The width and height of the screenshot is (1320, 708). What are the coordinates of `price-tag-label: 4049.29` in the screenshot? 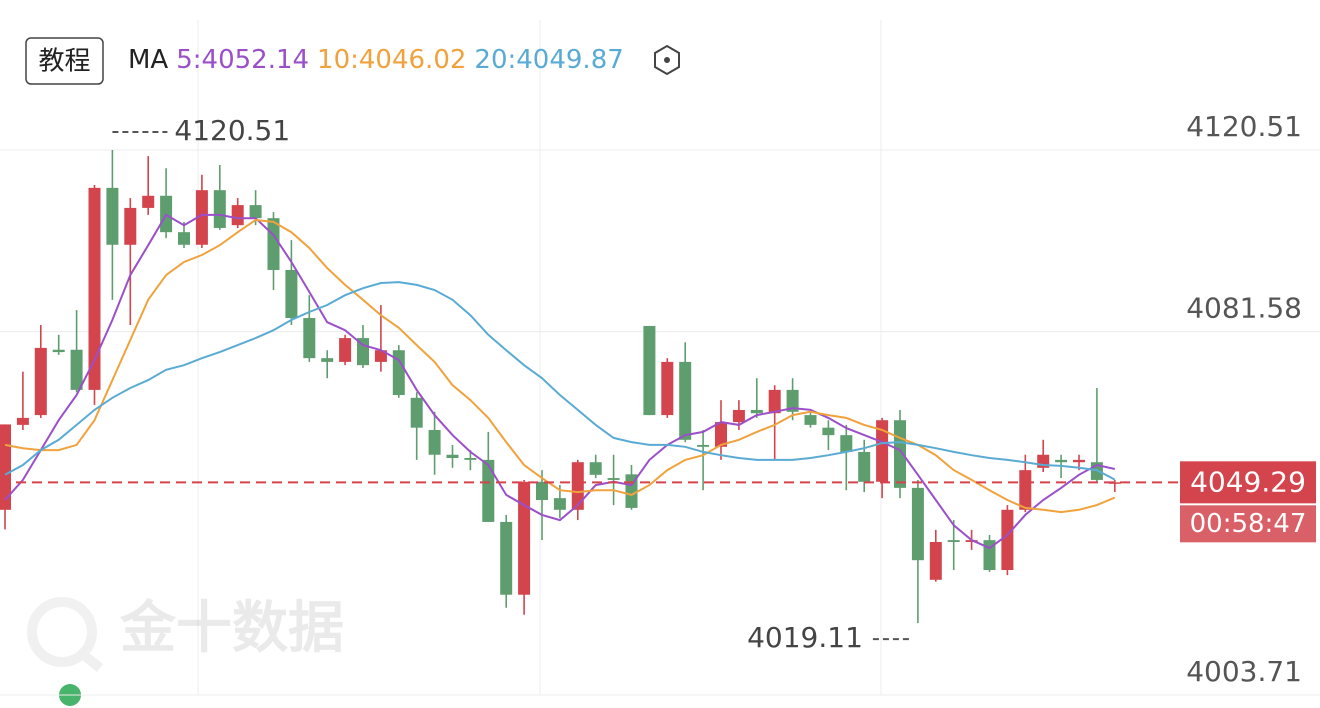 It's located at (1248, 481).